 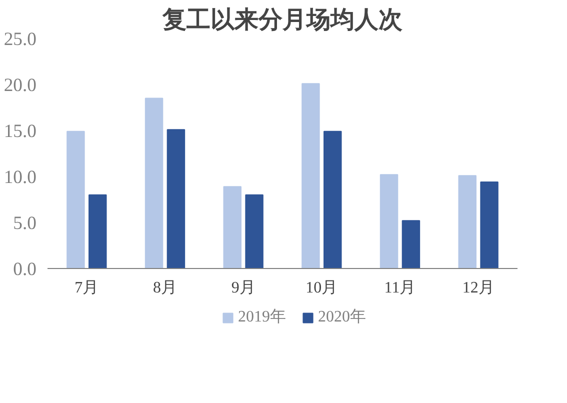 I want to click on legend-label: 2019年, so click(x=262, y=318).